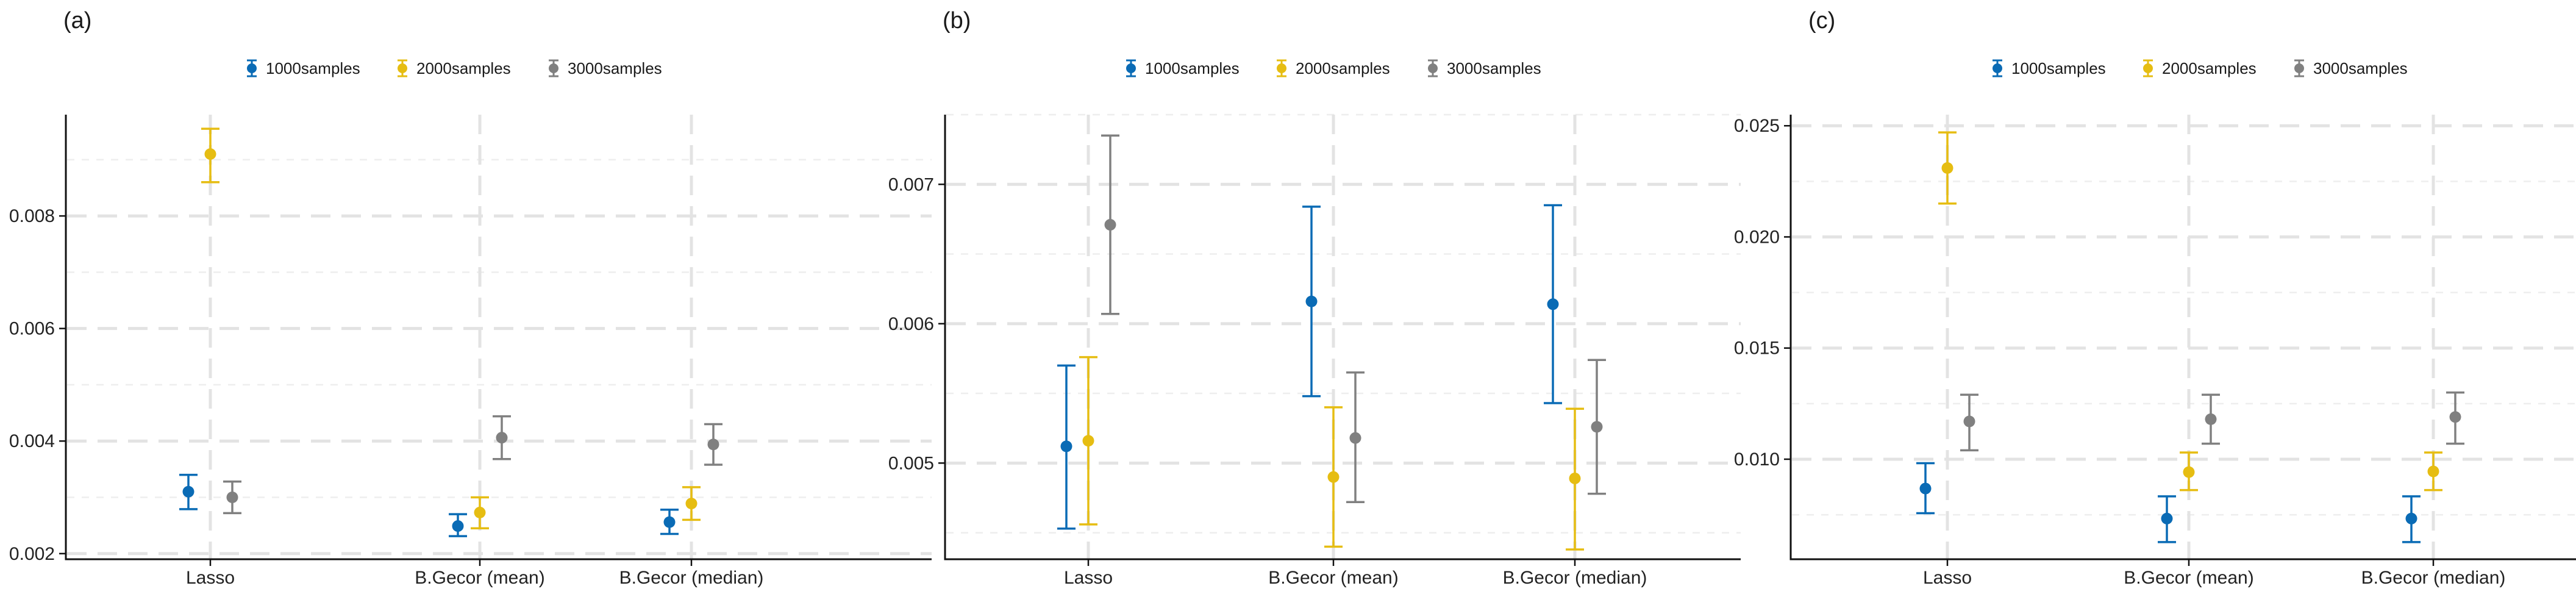 This screenshot has height=594, width=2576. What do you see at coordinates (615, 68) in the screenshot?
I see `panel-a-legend-label-3000: 3000samples` at bounding box center [615, 68].